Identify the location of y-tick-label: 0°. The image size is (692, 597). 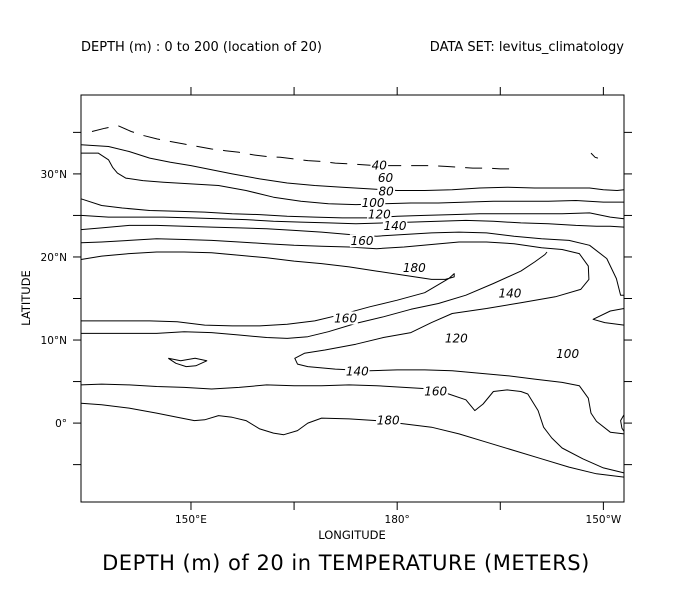
(61, 424).